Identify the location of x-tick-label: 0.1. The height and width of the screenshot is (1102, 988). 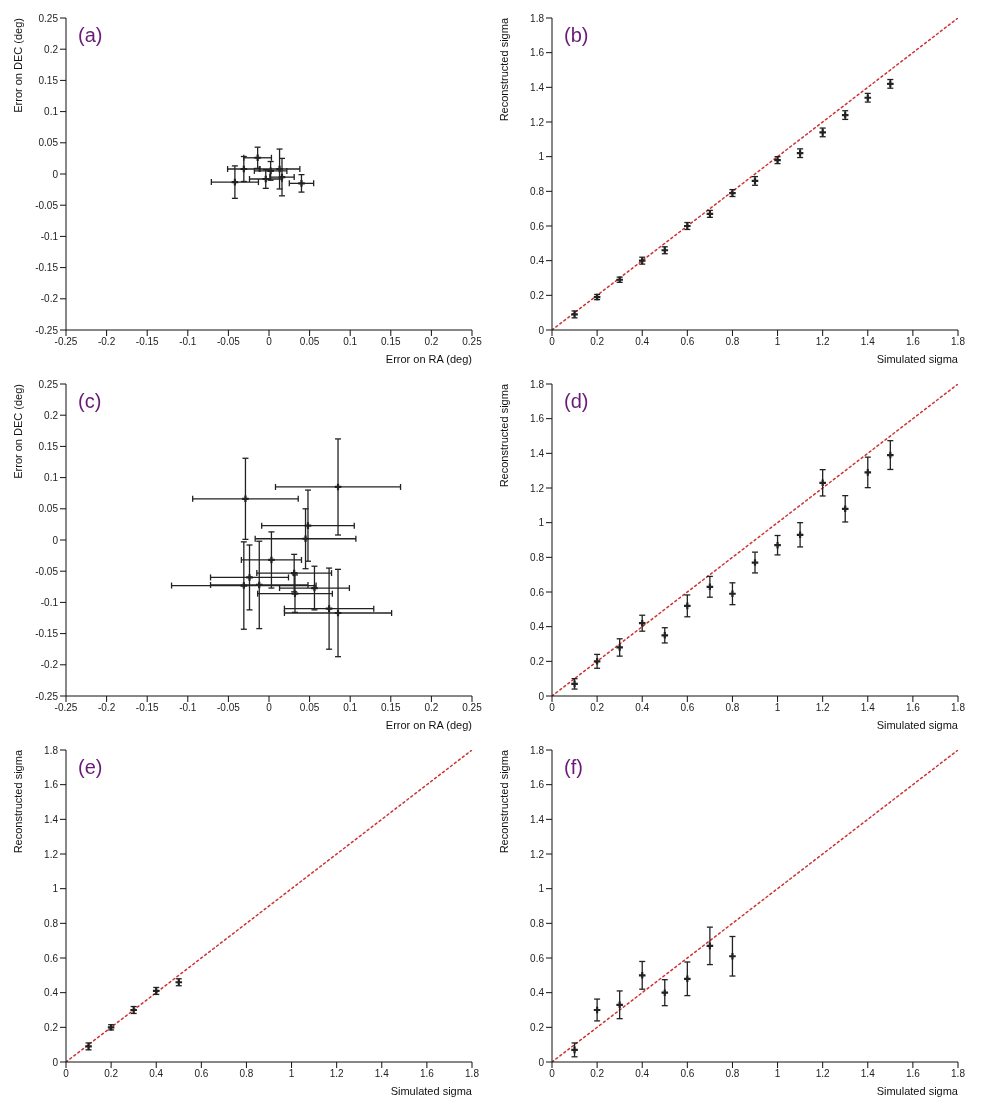
(350, 342).